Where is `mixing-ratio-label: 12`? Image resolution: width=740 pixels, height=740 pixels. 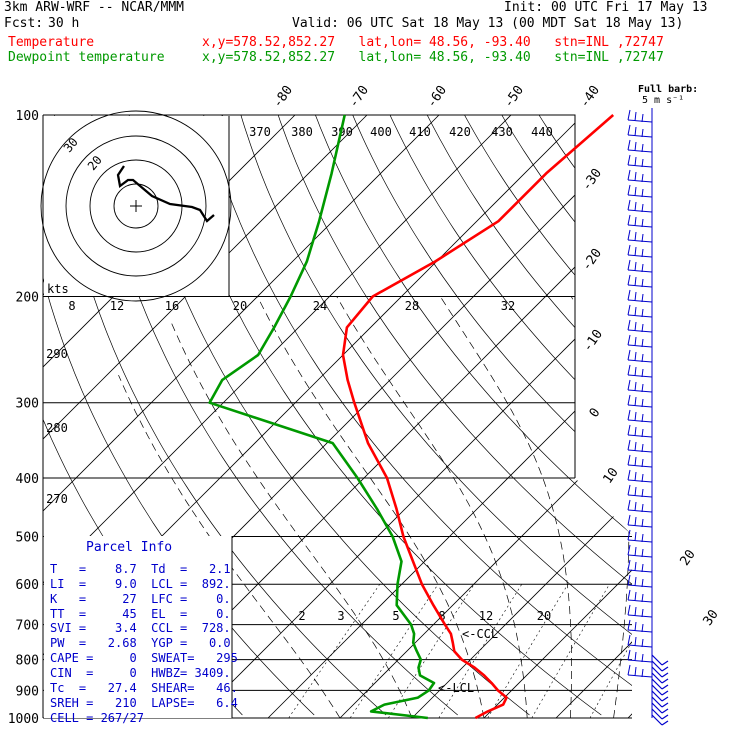
mixing-ratio-label: 12 is located at coordinates (486, 616).